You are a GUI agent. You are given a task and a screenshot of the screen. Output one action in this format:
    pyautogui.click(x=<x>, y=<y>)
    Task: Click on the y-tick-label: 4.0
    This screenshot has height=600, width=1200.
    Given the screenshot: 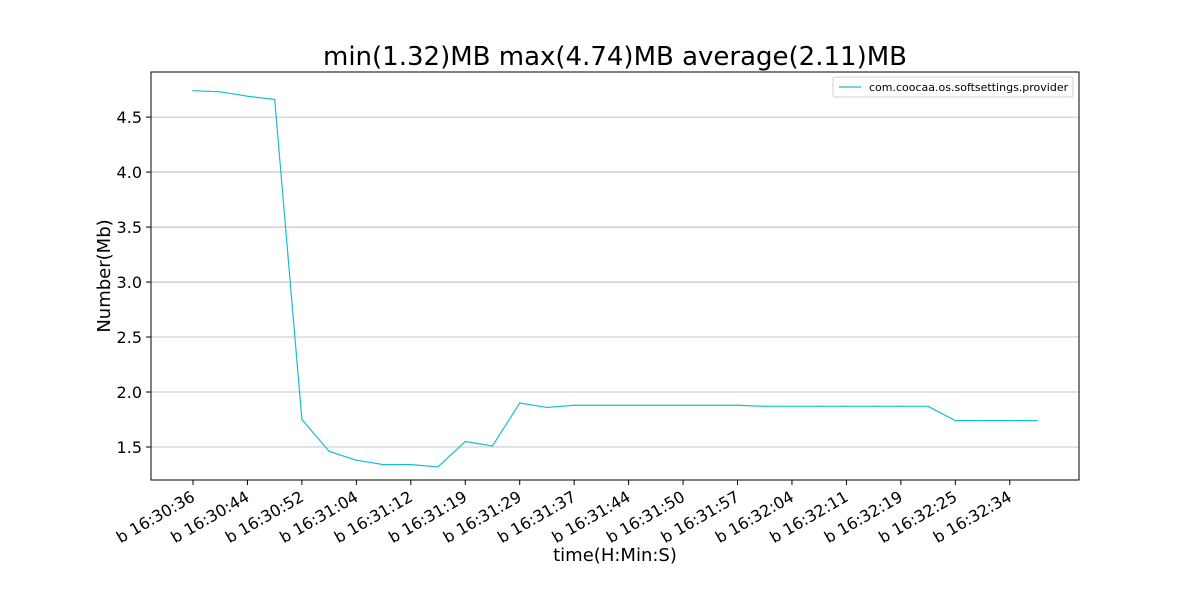 What is the action you would take?
    pyautogui.click(x=129, y=172)
    